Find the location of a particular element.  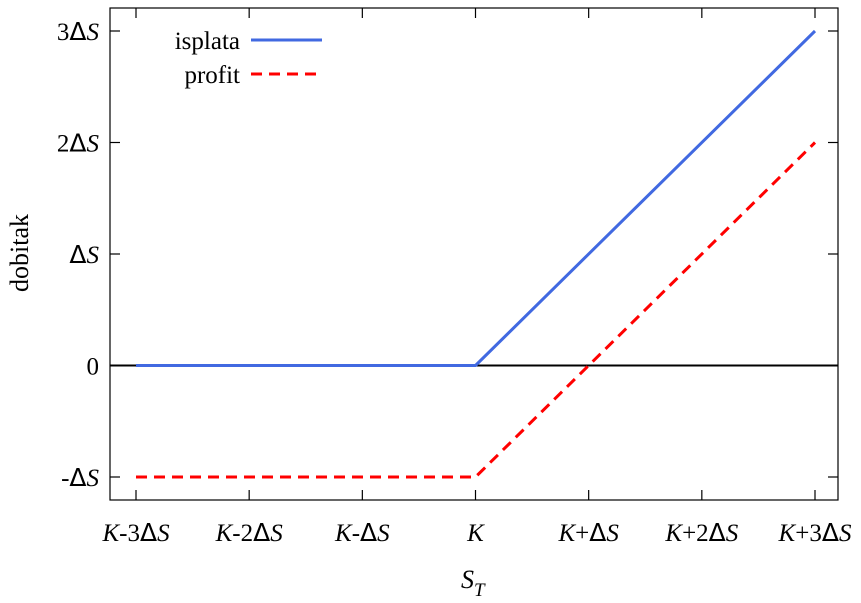

y-axis-label: dobitak is located at coordinates (19, 253).